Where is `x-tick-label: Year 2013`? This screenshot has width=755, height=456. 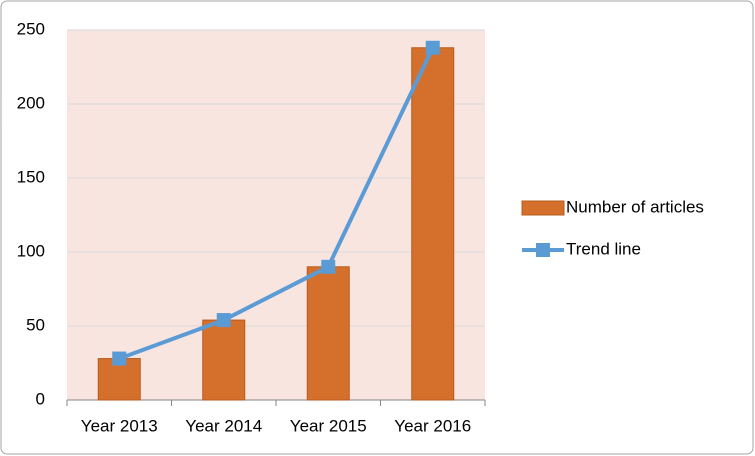
x-tick-label: Year 2013 is located at coordinates (119, 425).